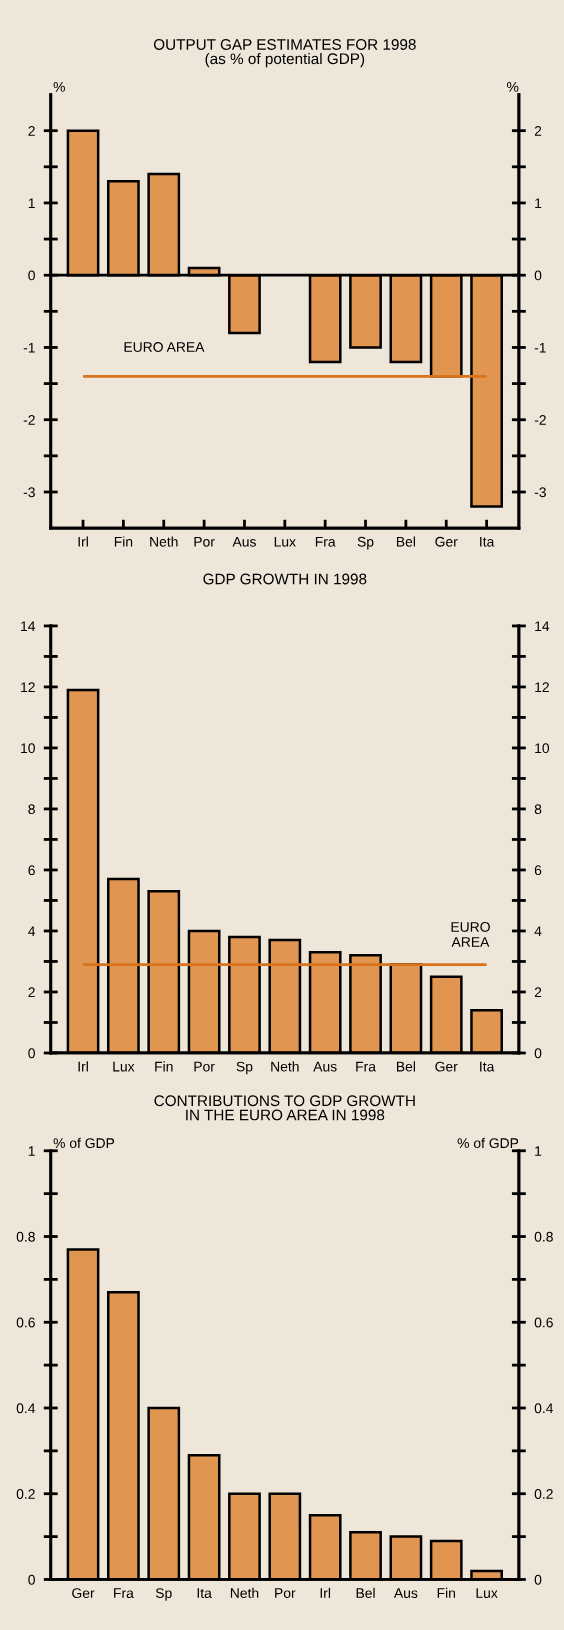 The image size is (564, 1630). I want to click on y-tick-label: 0.2, so click(25, 1494).